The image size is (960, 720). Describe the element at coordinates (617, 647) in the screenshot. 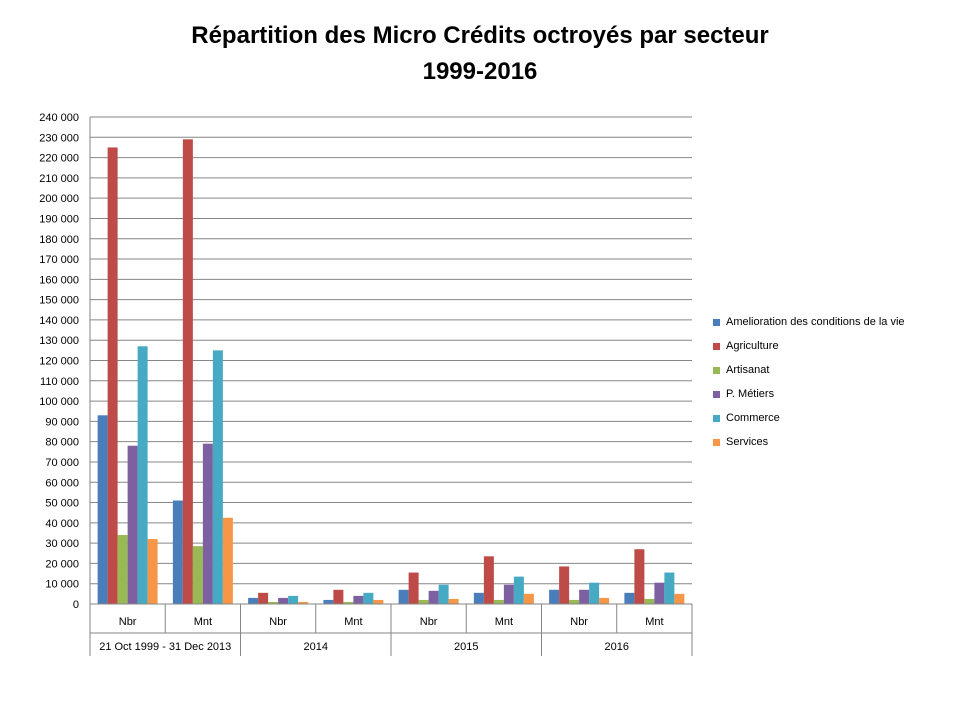

I see `x-group-label: 2016` at that location.